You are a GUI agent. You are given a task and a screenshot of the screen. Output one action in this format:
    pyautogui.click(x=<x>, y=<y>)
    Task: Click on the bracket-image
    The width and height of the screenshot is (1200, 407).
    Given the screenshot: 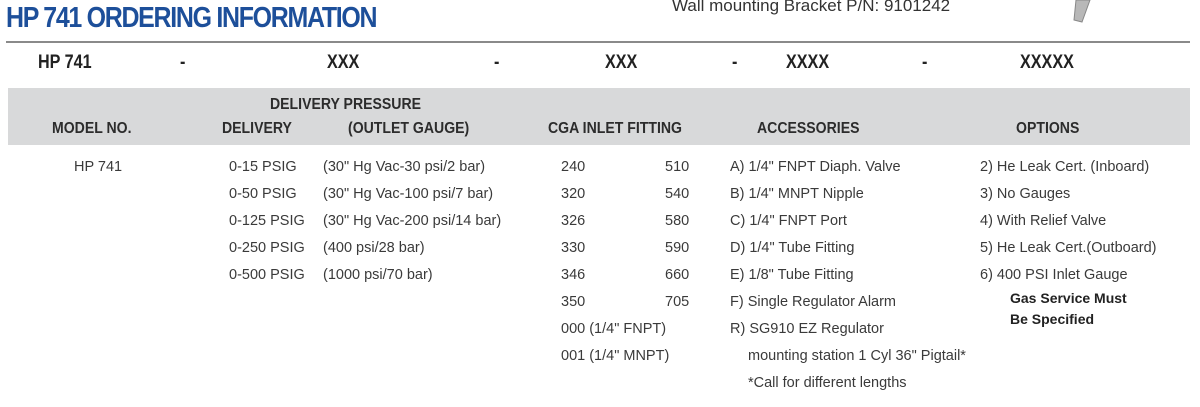 What is the action you would take?
    pyautogui.click(x=1082, y=11)
    